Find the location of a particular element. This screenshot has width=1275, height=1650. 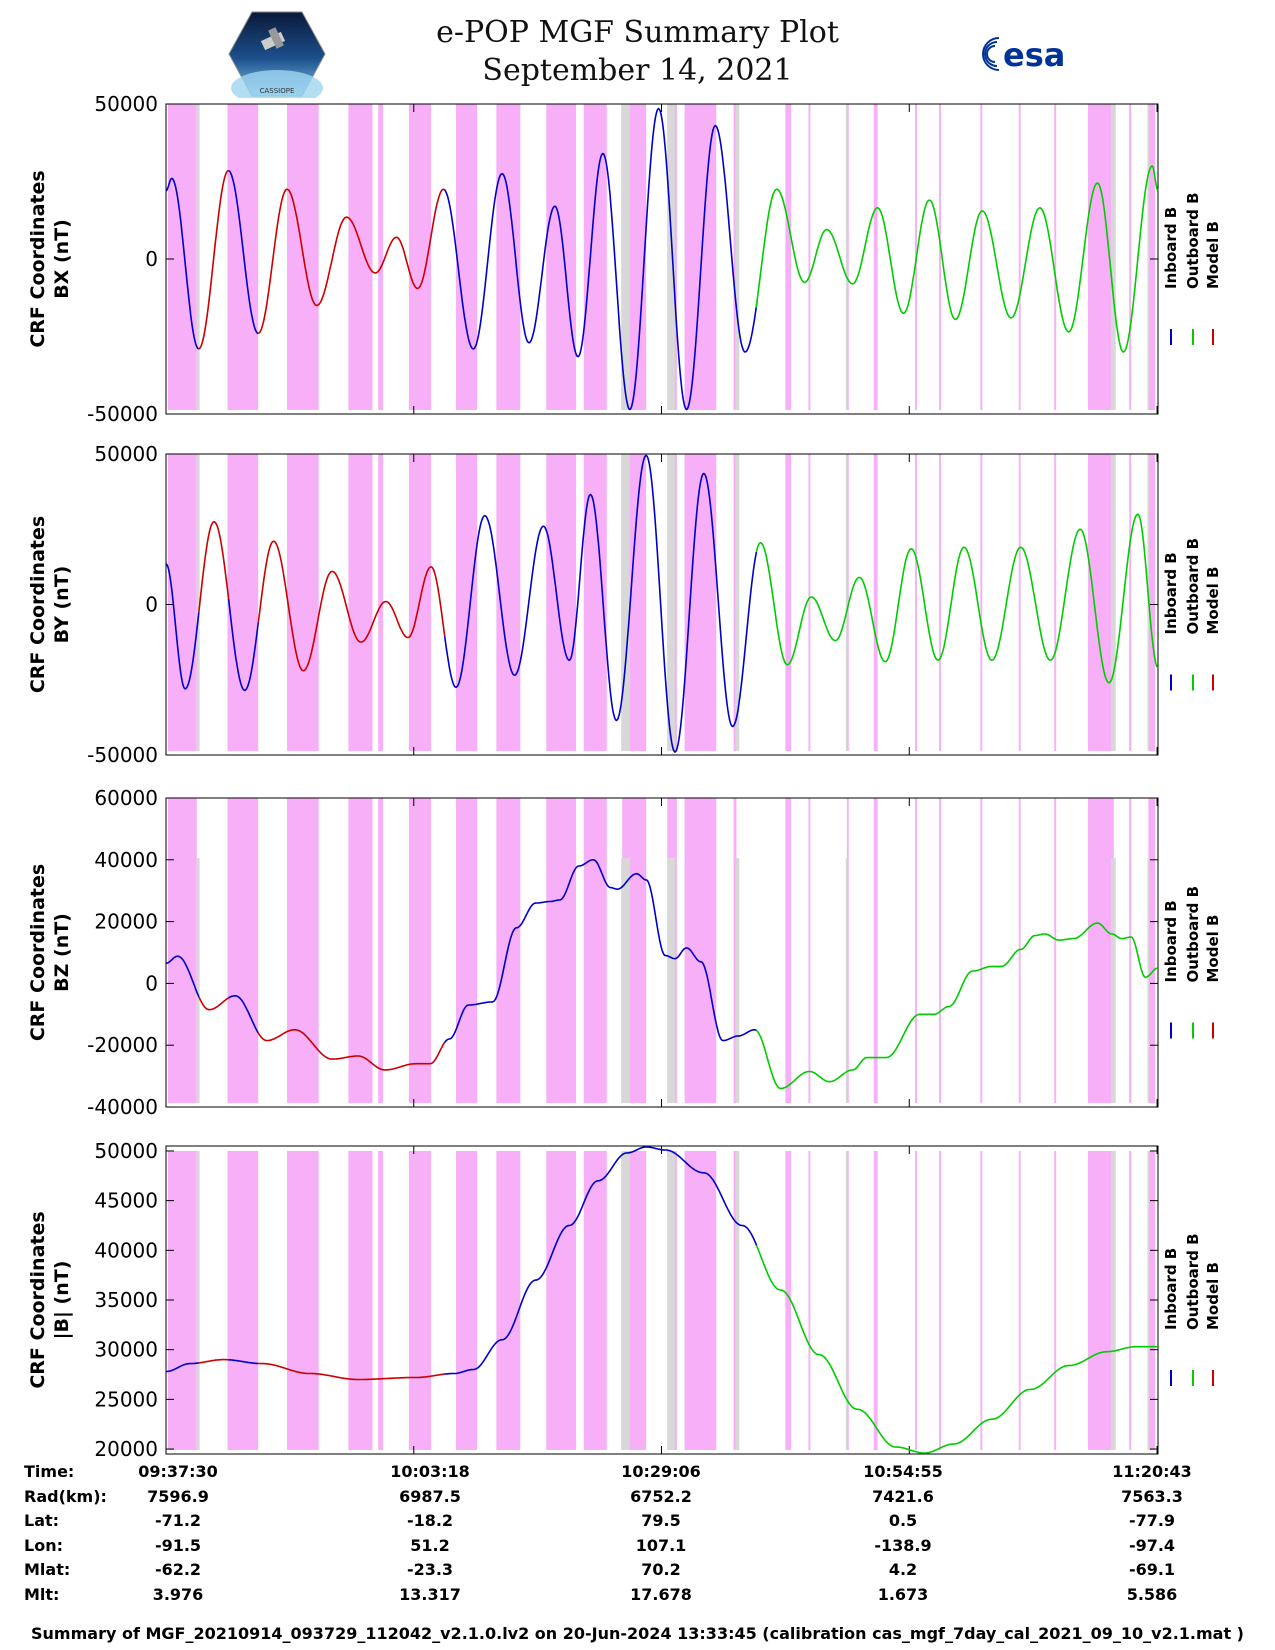

cassiope-logo-icon: CASSIOPE is located at coordinates (277, 54).